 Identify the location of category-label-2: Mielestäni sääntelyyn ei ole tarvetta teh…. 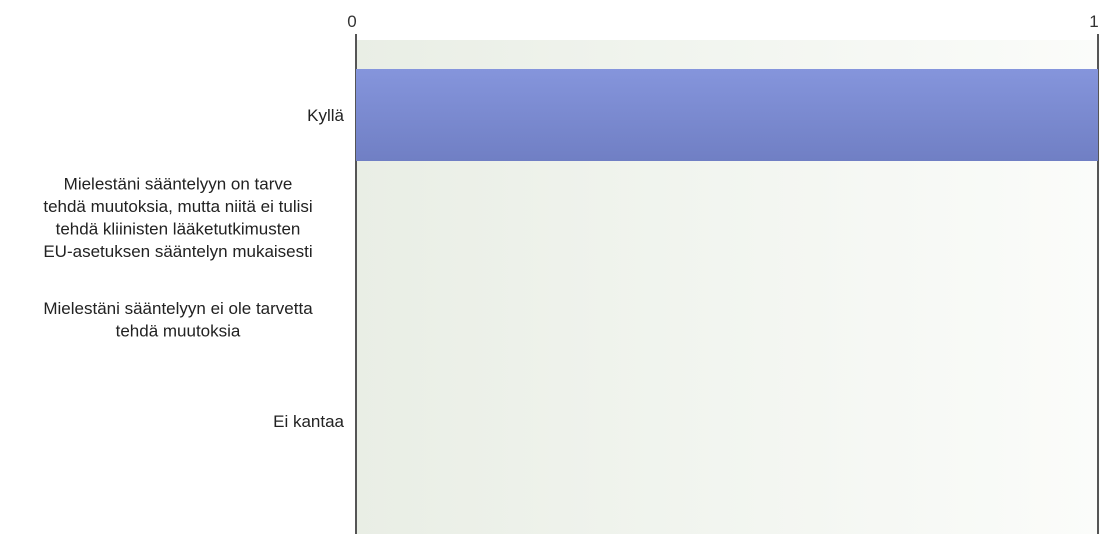
(178, 320).